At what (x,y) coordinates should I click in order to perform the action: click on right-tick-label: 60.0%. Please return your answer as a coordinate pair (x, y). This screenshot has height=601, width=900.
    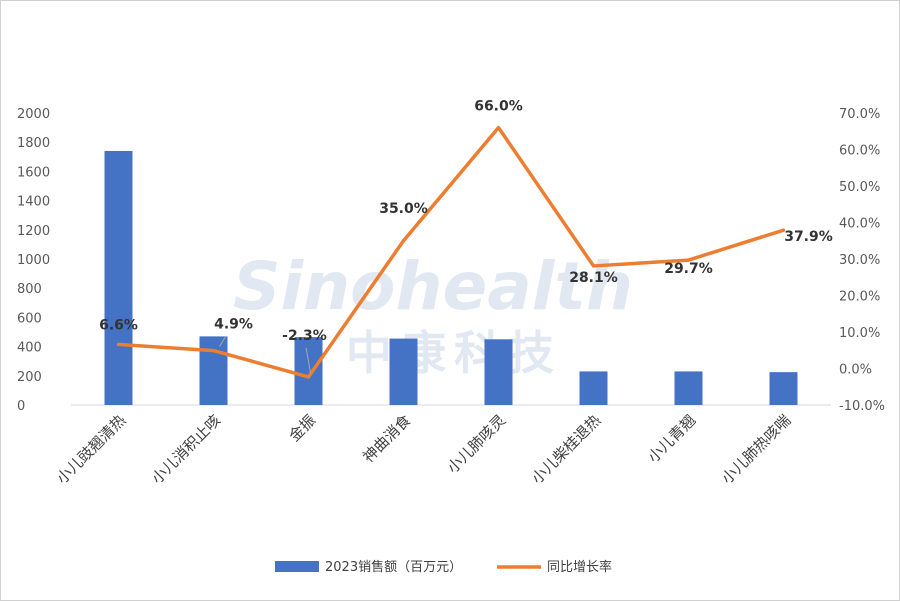
    Looking at the image, I should click on (859, 151).